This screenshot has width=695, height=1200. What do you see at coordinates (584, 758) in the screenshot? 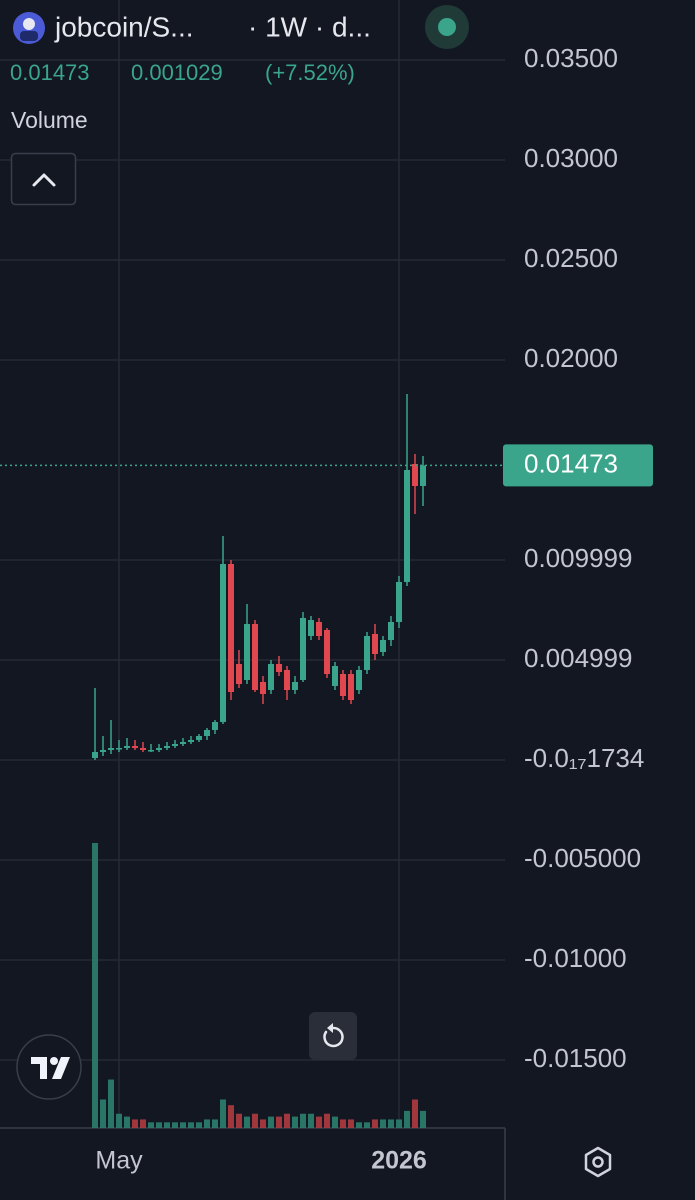
I see `y-tick-label: -0.0₁₇1734` at bounding box center [584, 758].